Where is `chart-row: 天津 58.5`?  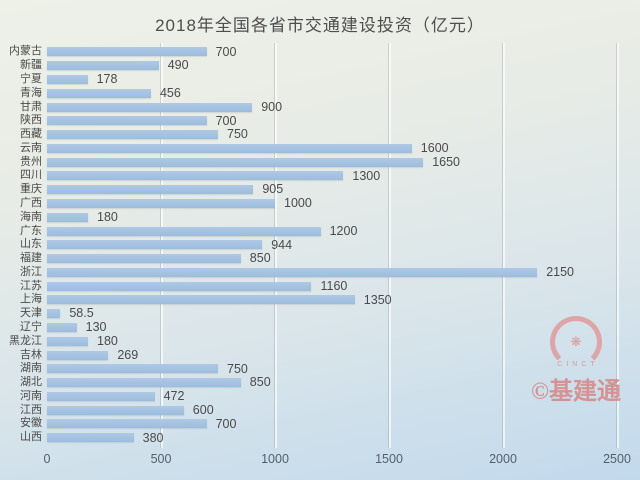
chart-row: 天津 58.5 is located at coordinates (318, 313).